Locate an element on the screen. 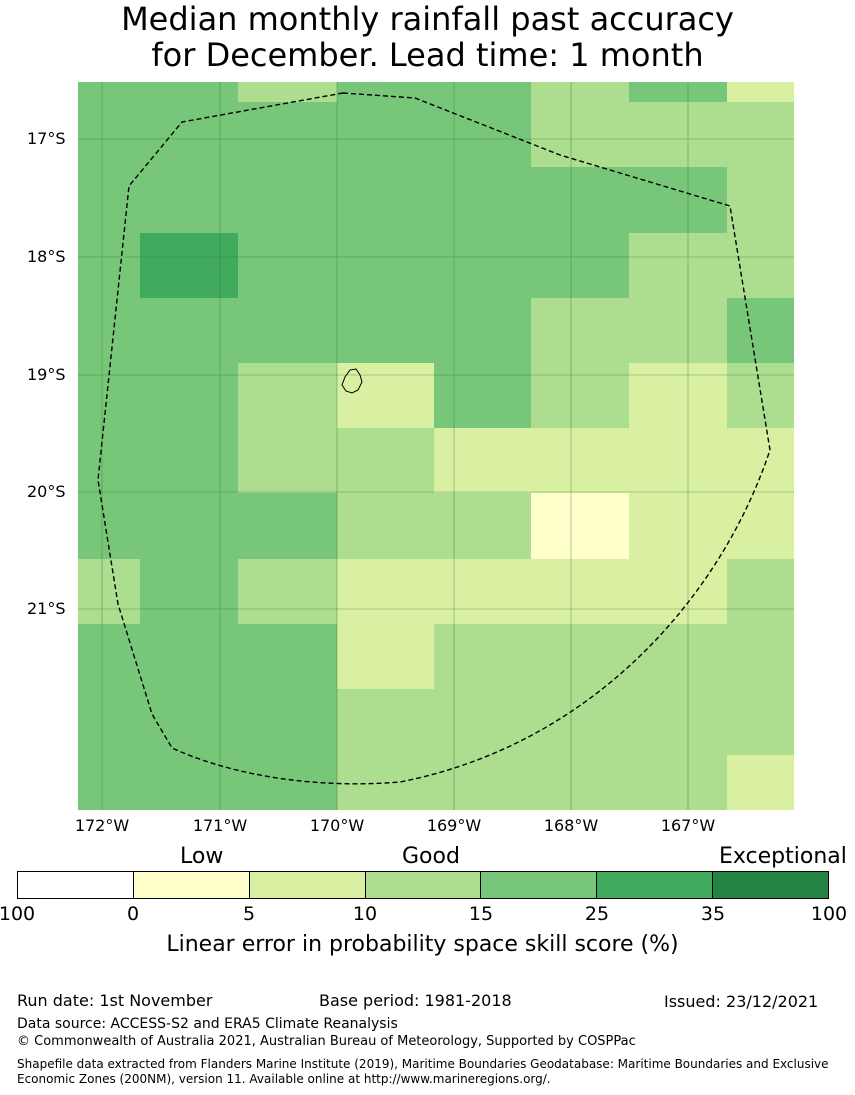  base-period: Base period: 1981-2018 is located at coordinates (415, 1000).